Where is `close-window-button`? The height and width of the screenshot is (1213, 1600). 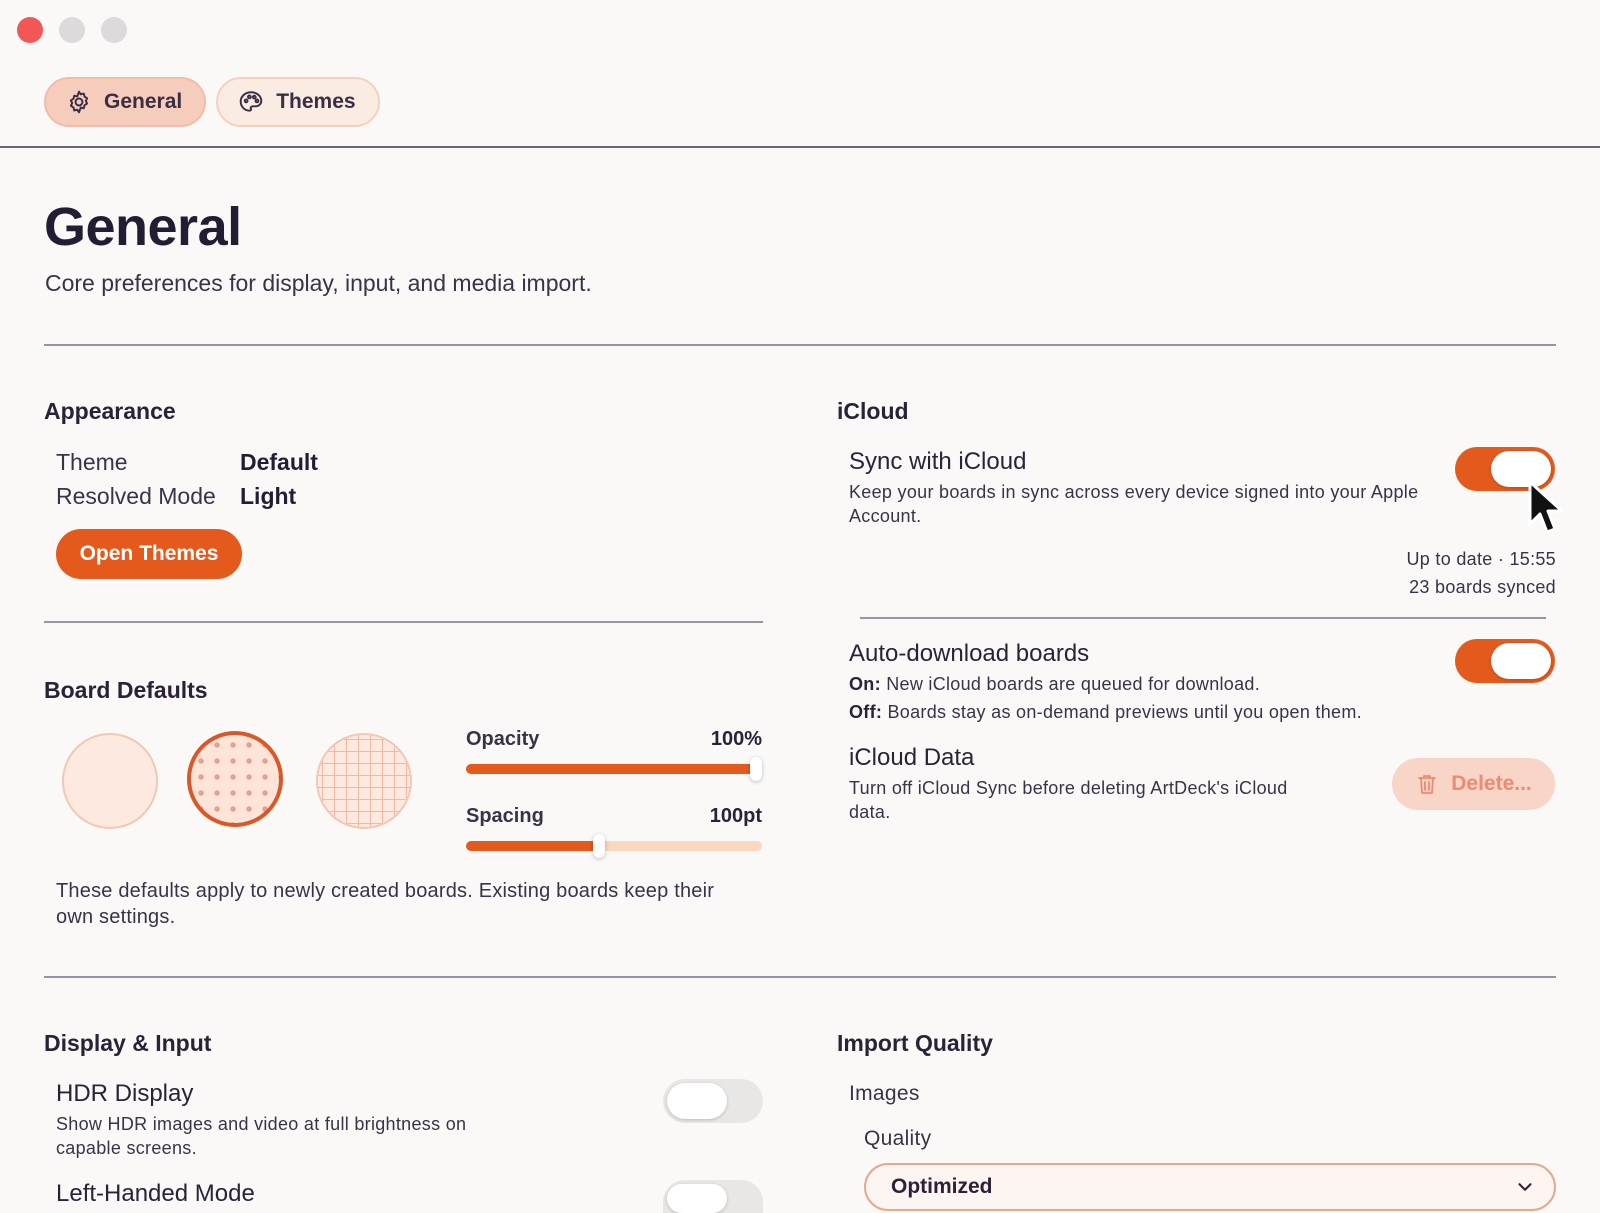 close-window-button is located at coordinates (30, 30).